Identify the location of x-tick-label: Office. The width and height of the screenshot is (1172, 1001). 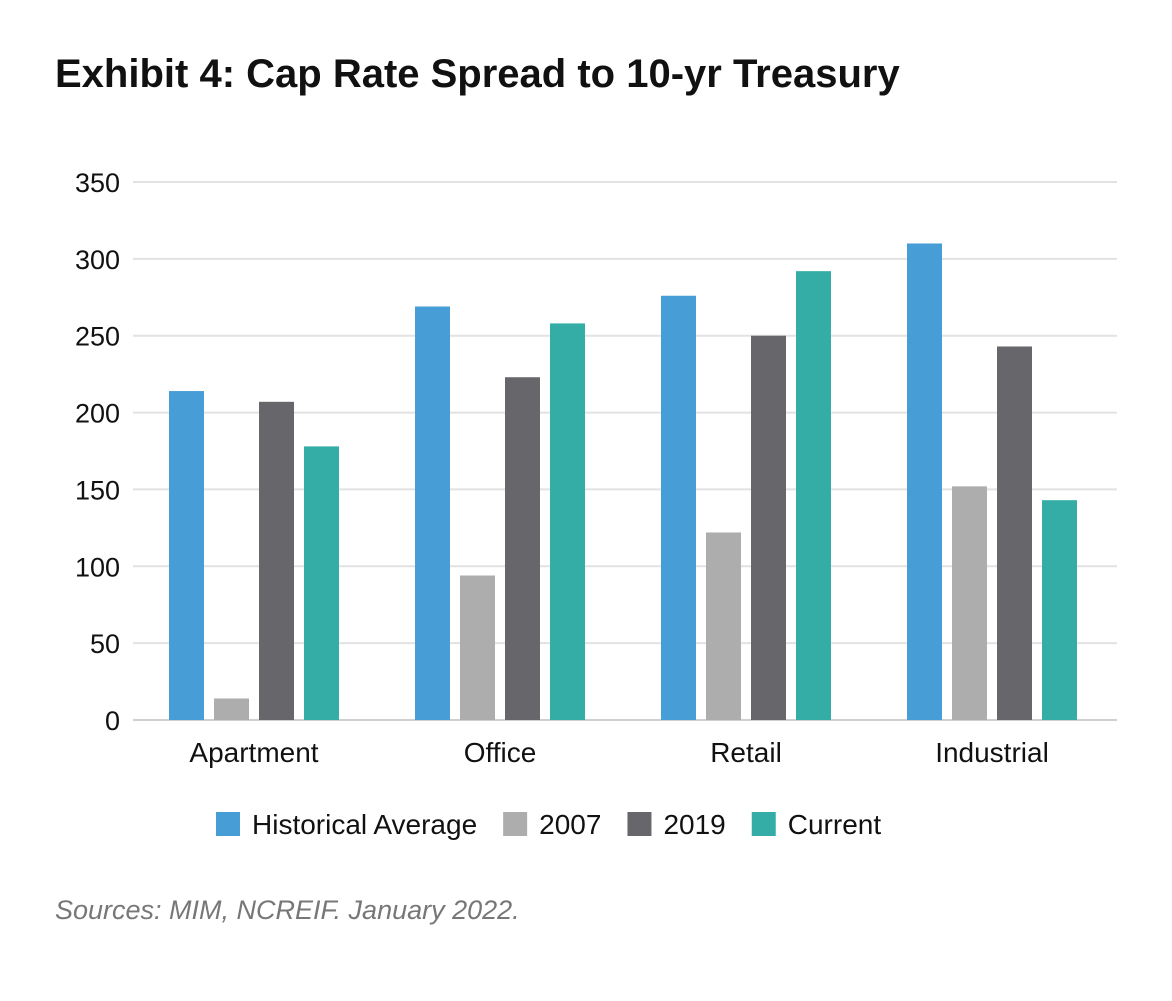
(500, 752).